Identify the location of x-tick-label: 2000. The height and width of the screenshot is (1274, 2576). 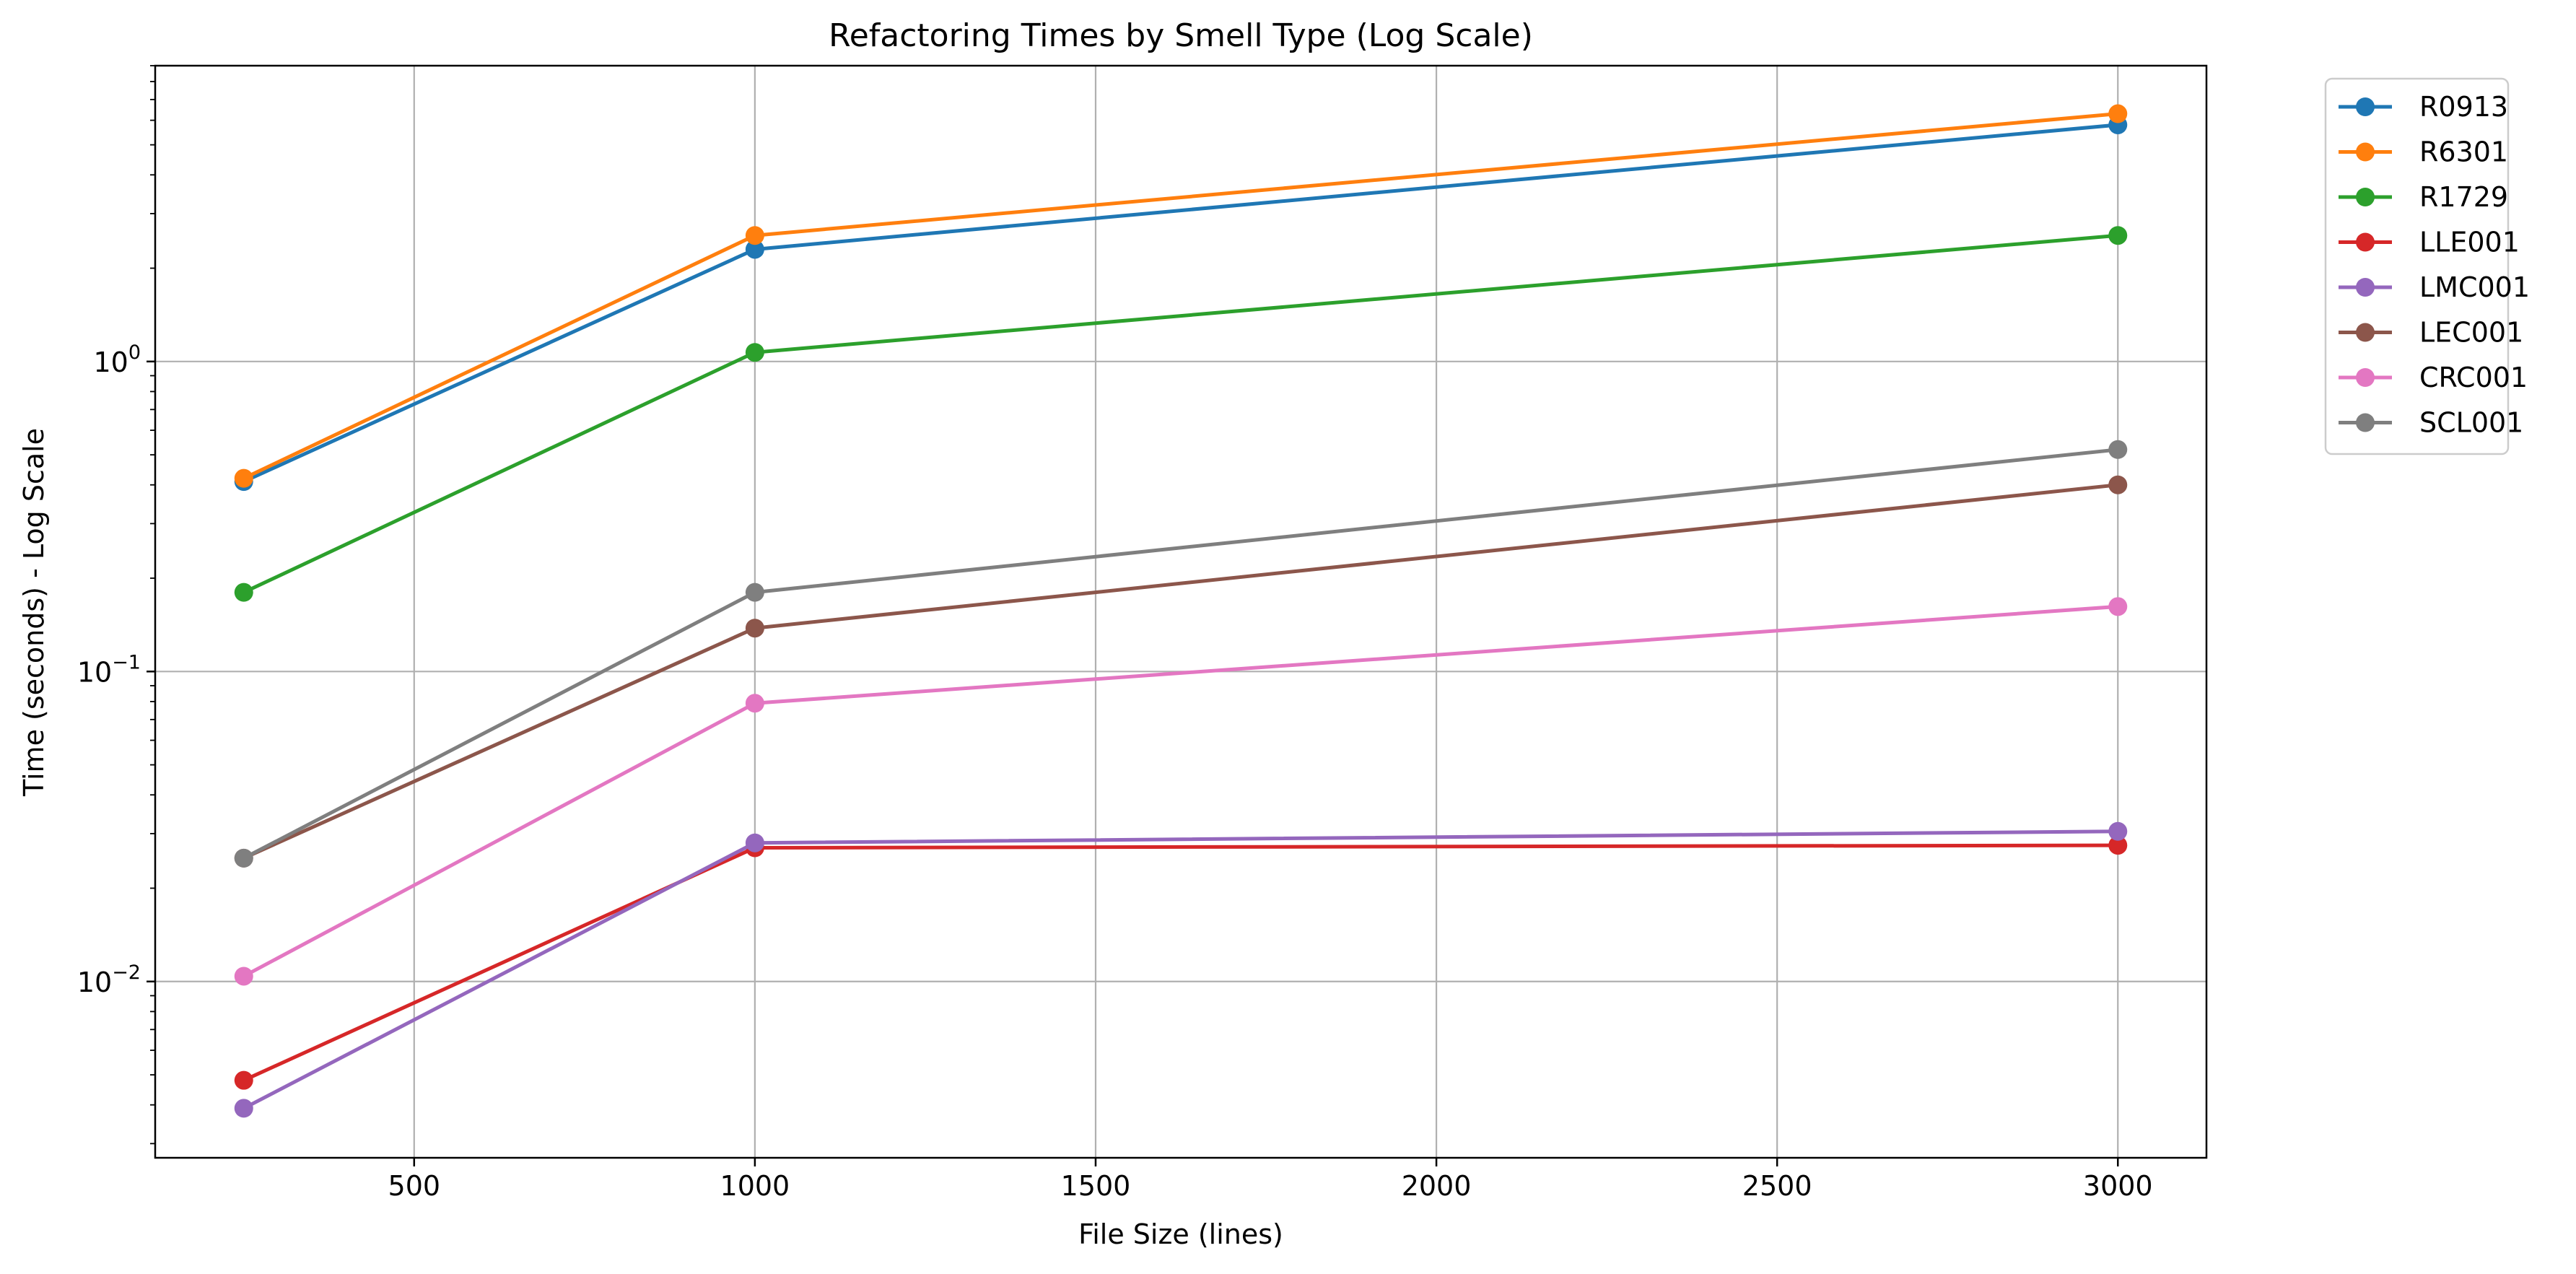
(1437, 1186).